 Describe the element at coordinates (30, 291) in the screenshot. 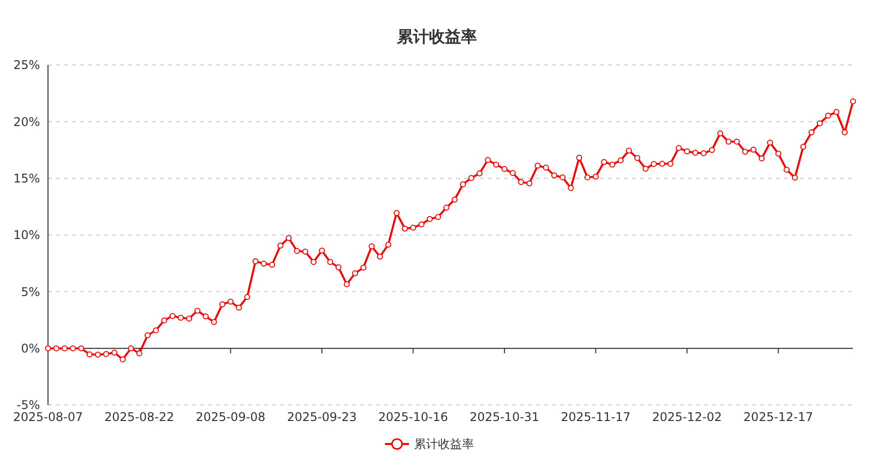

I see `y-tick-label: 5%` at that location.